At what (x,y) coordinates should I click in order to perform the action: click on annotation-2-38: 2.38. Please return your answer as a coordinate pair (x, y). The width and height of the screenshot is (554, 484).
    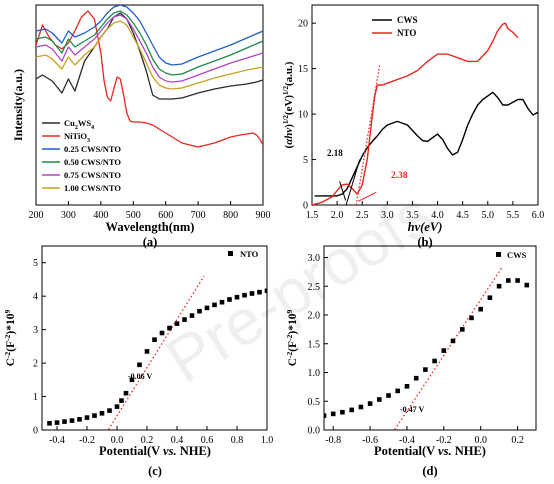
    Looking at the image, I should click on (399, 176).